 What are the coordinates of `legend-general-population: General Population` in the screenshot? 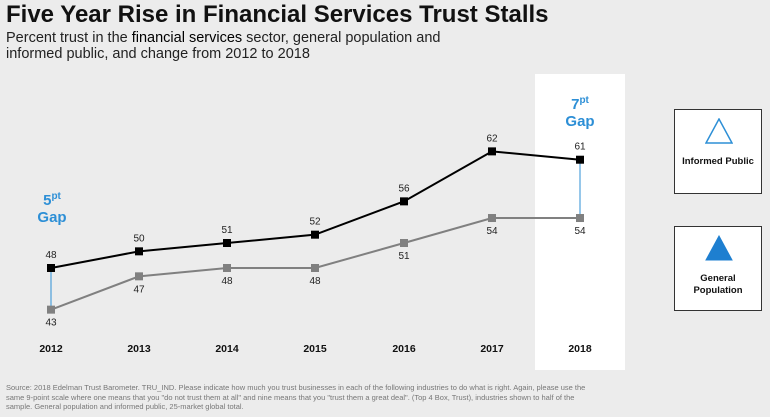 It's located at (718, 268).